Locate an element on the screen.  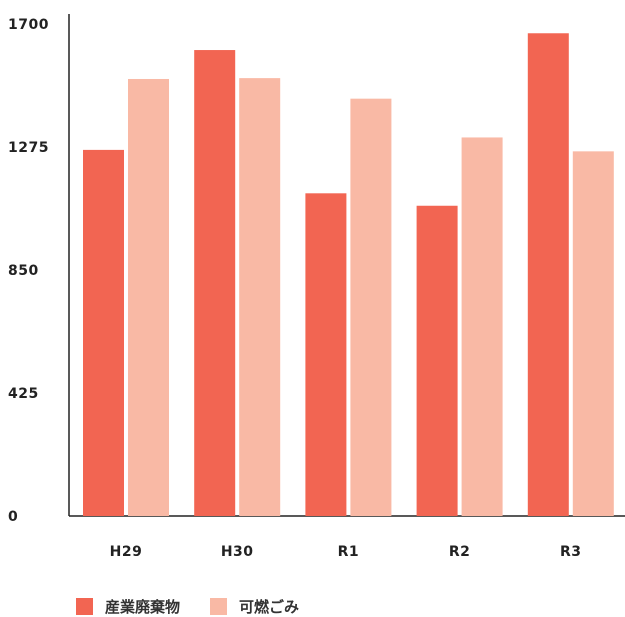
x-category-label: R1 is located at coordinates (349, 552).